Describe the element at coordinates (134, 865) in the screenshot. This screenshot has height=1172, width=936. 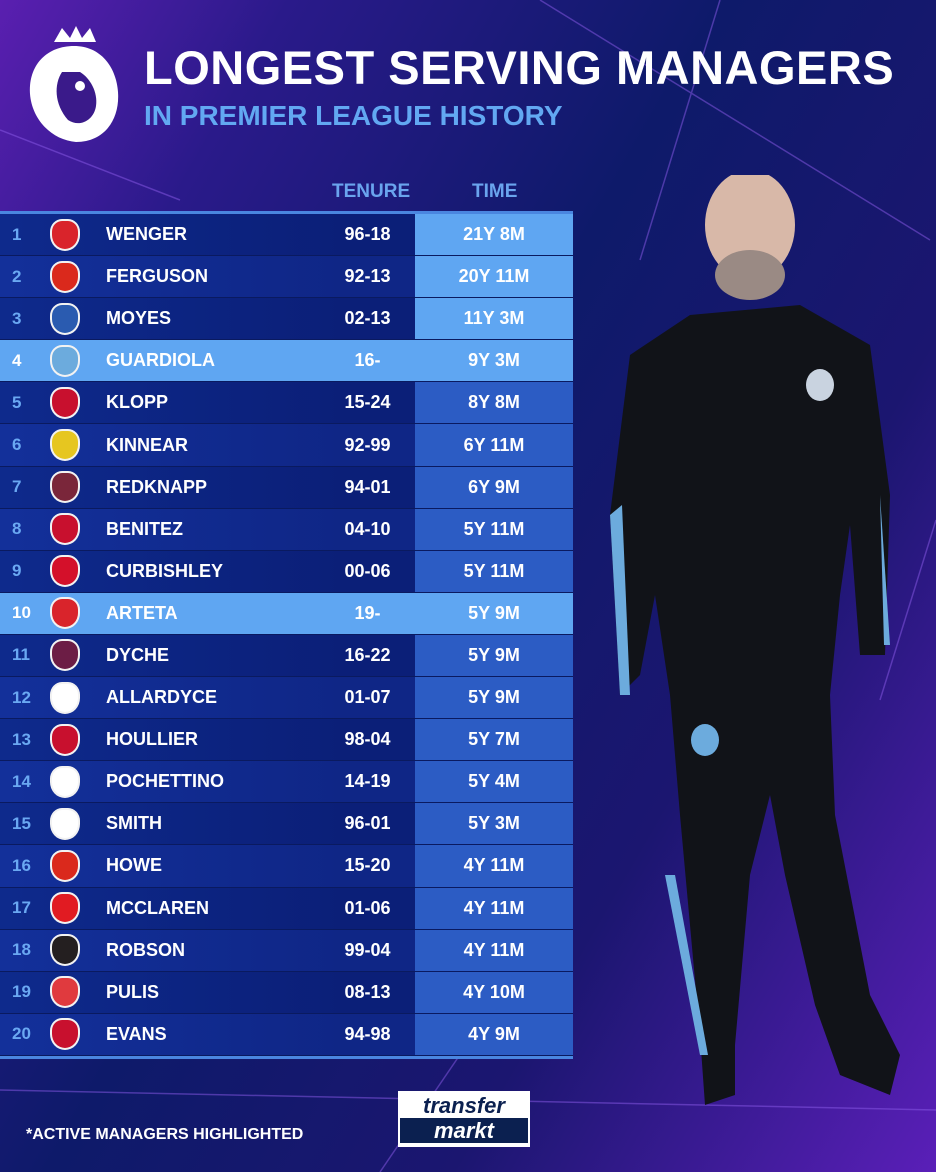
I see `manager-name: HOWE` at that location.